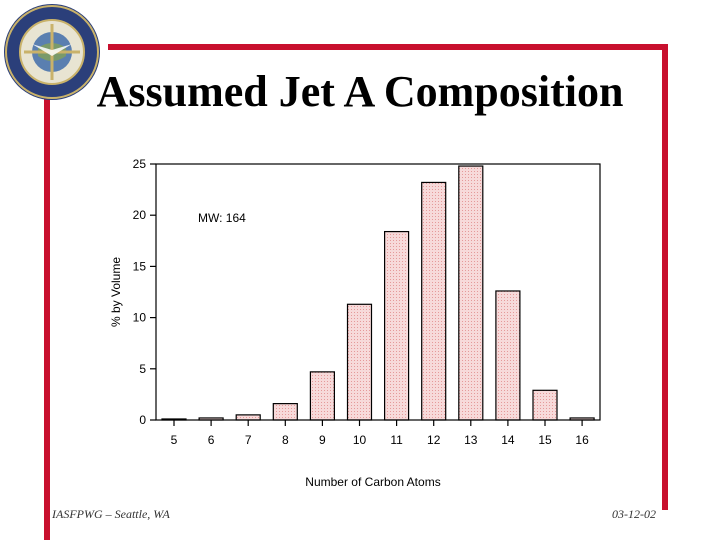  Describe the element at coordinates (52, 52) in the screenshot. I see `faa-seal-logo` at that location.